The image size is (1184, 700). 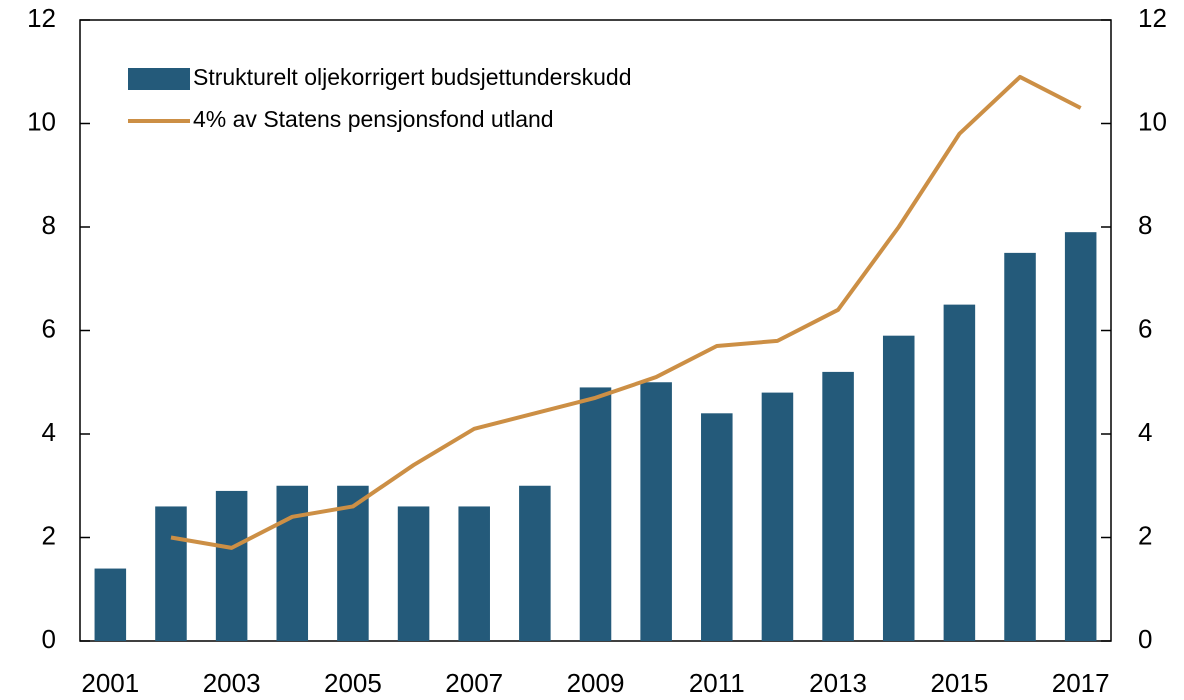 What do you see at coordinates (110, 683) in the screenshot?
I see `x-tick-label: 2001` at bounding box center [110, 683].